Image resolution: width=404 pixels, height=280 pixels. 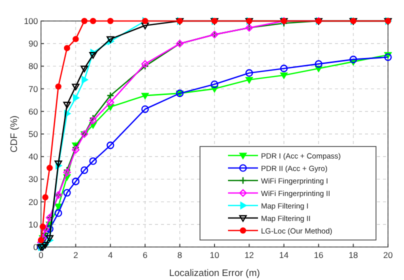 What do you see at coordinates (33, 66) in the screenshot?
I see `y-tick-label: 80` at bounding box center [33, 66].